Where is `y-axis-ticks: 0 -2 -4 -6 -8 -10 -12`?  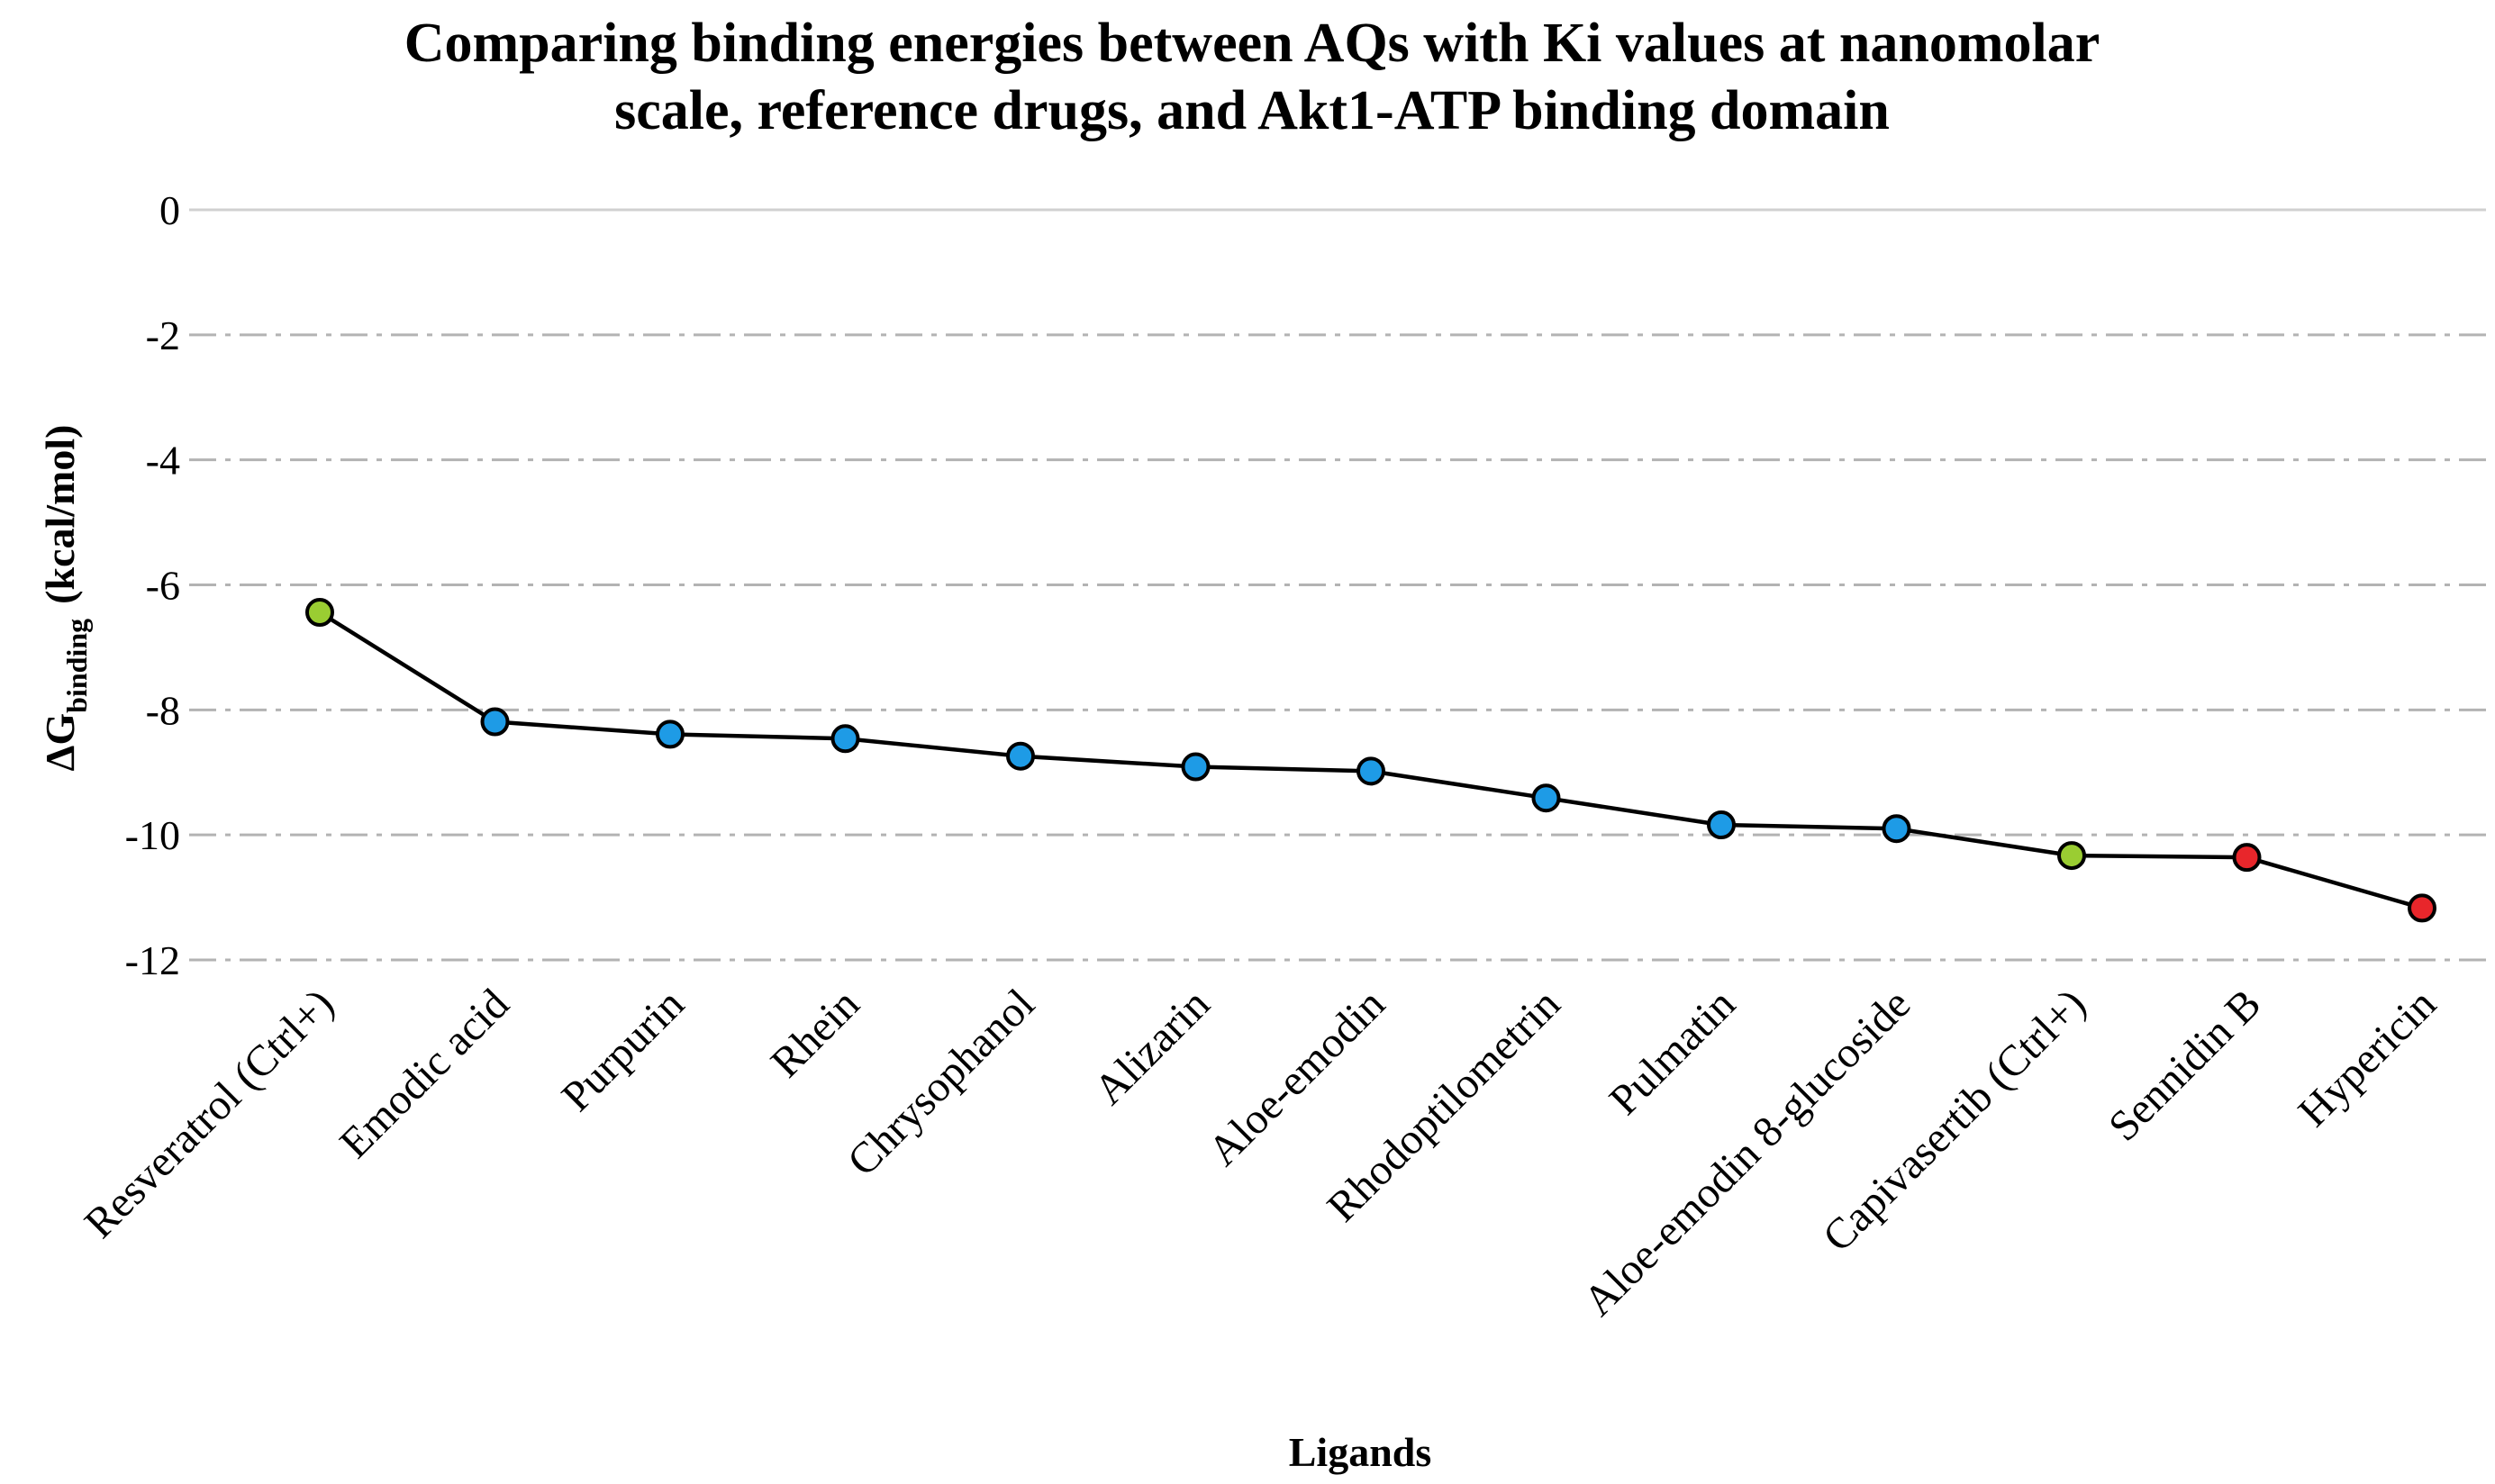 y-axis-ticks: 0 -2 -4 -6 -8 -10 -12 is located at coordinates (152, 585).